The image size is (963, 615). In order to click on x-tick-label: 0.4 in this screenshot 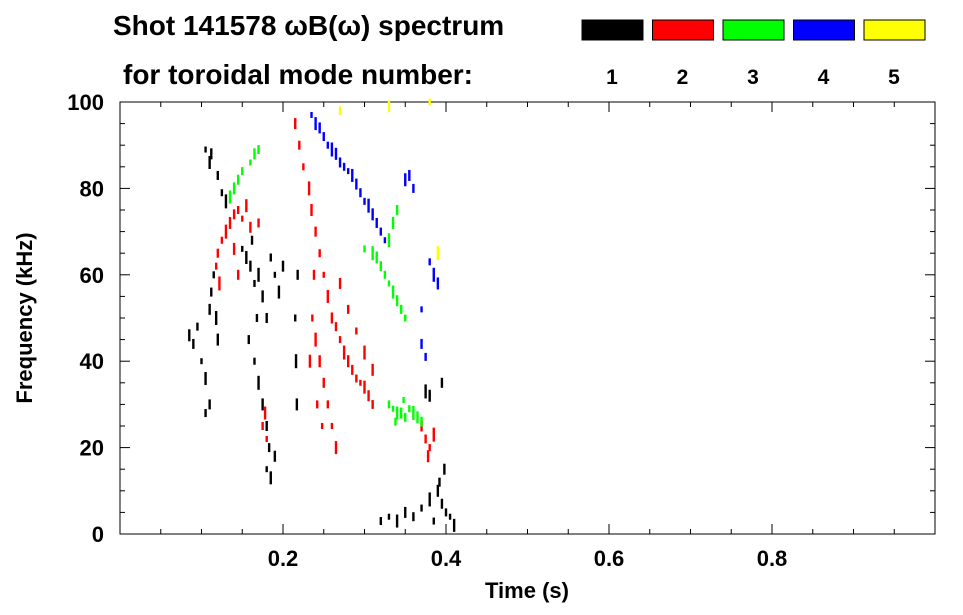, I will do `click(446, 558)`.